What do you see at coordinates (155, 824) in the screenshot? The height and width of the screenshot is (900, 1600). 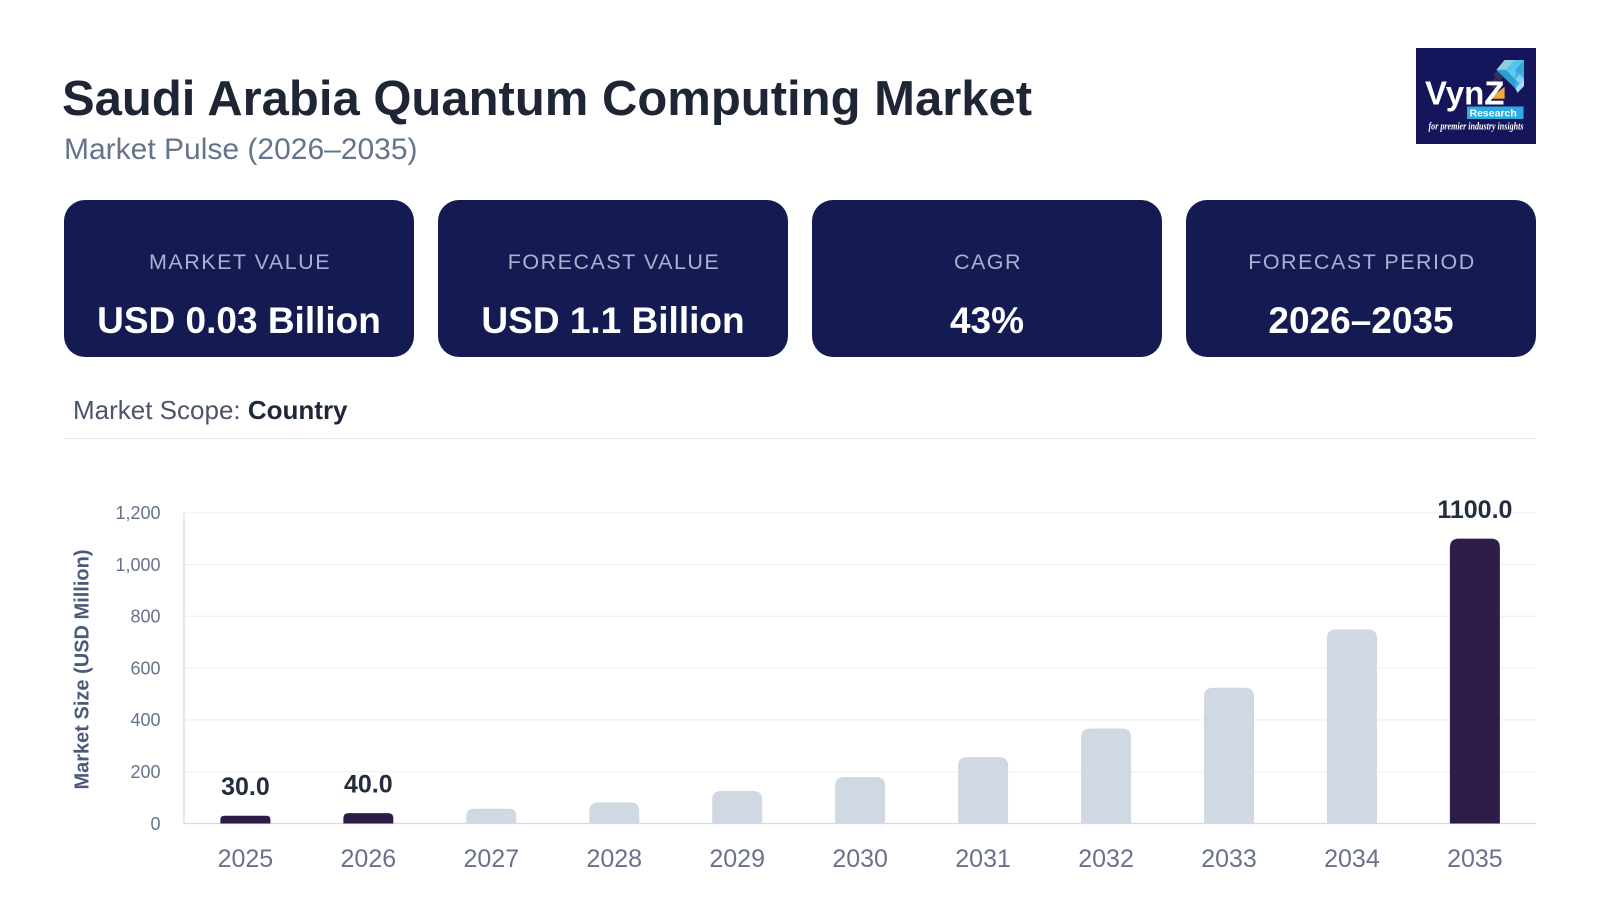 I see `svg-text: 0` at bounding box center [155, 824].